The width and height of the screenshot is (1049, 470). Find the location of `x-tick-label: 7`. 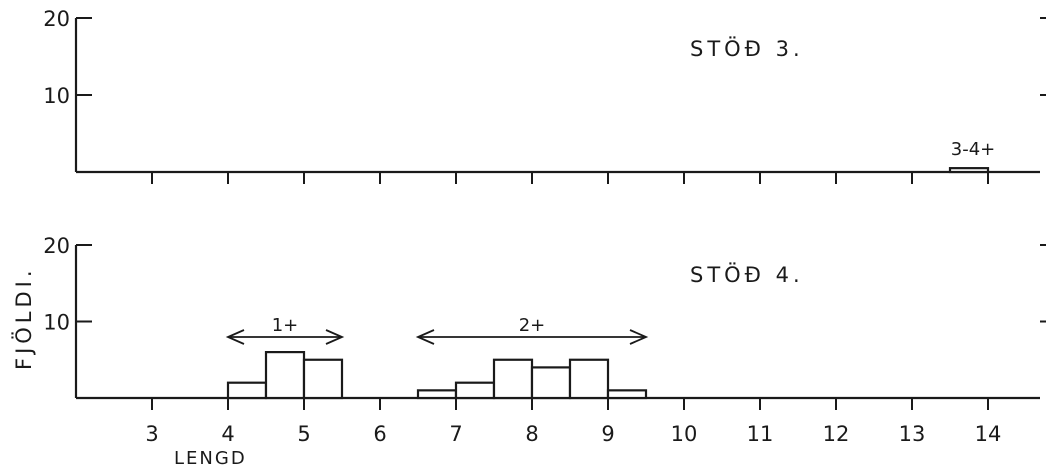

x-tick-label: 7 is located at coordinates (455, 434).